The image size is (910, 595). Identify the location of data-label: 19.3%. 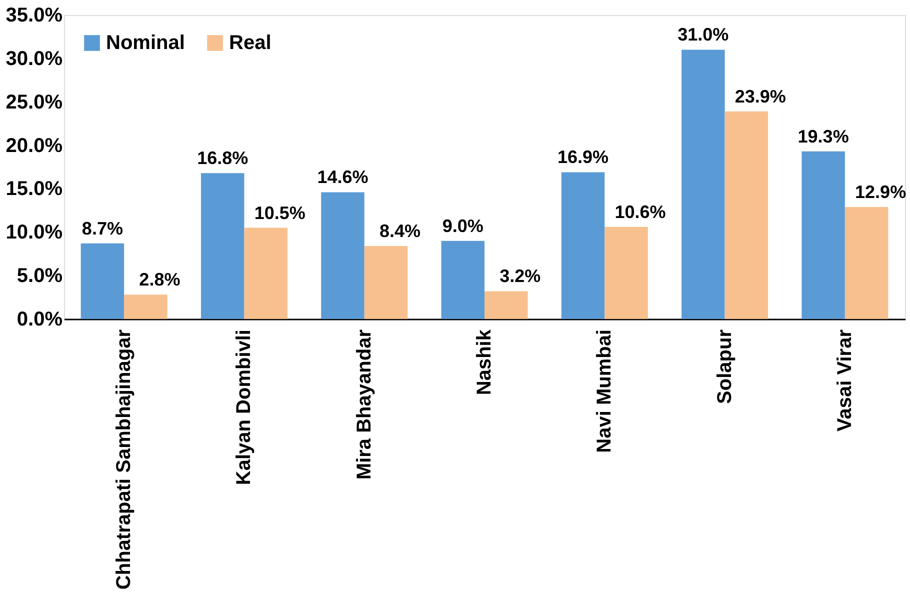
(823, 136).